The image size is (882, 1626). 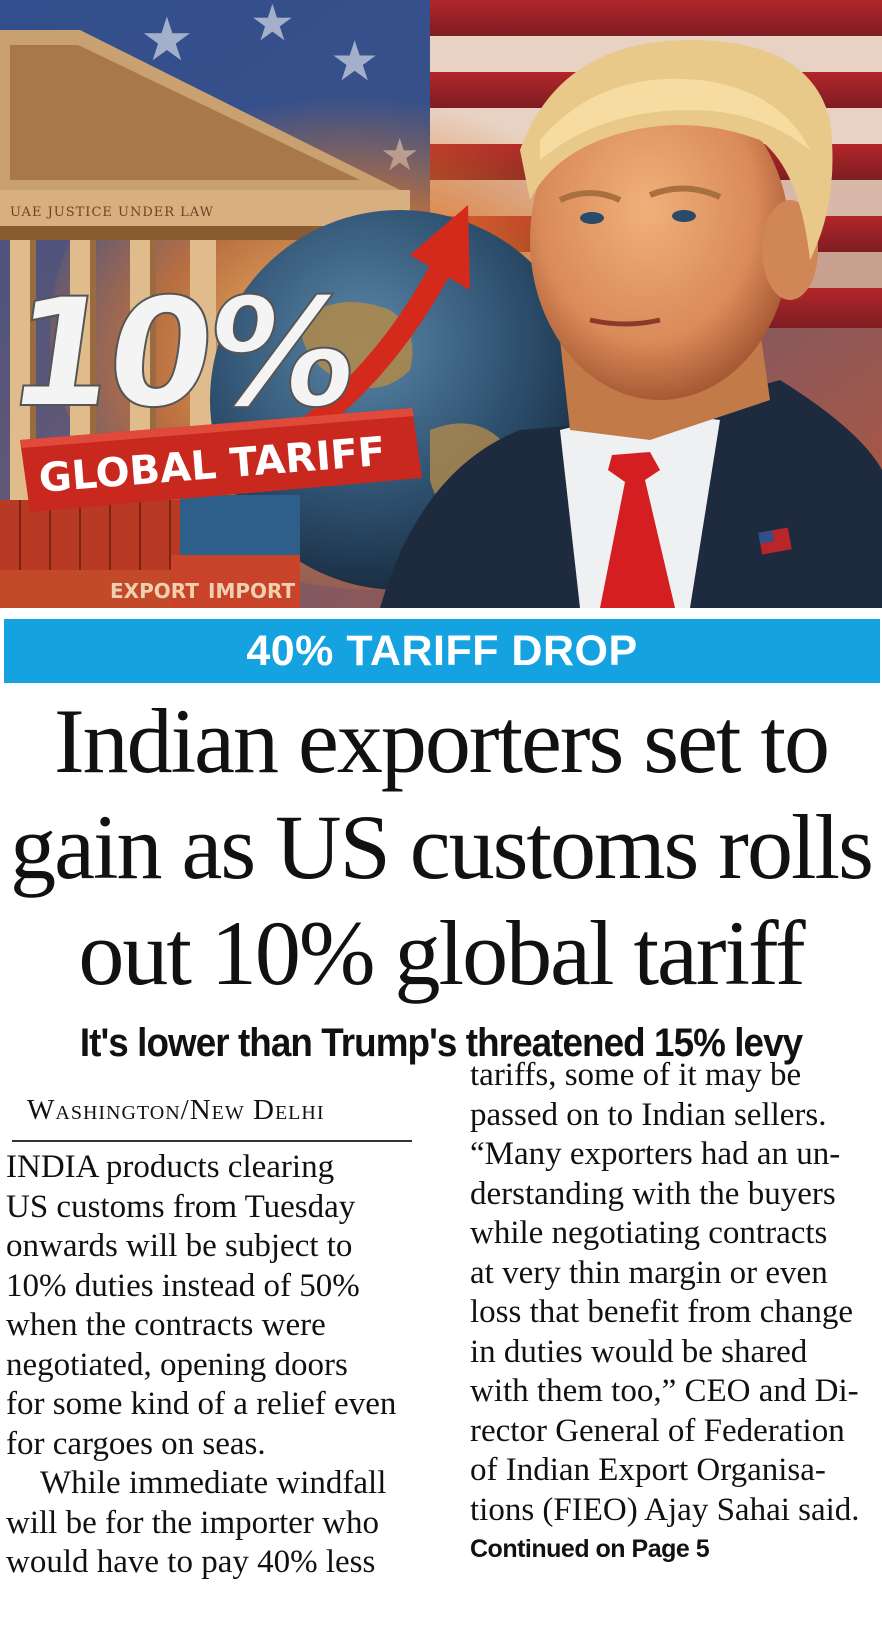 I want to click on kicker-text: 40% TARIFF DROP, so click(x=442, y=650).